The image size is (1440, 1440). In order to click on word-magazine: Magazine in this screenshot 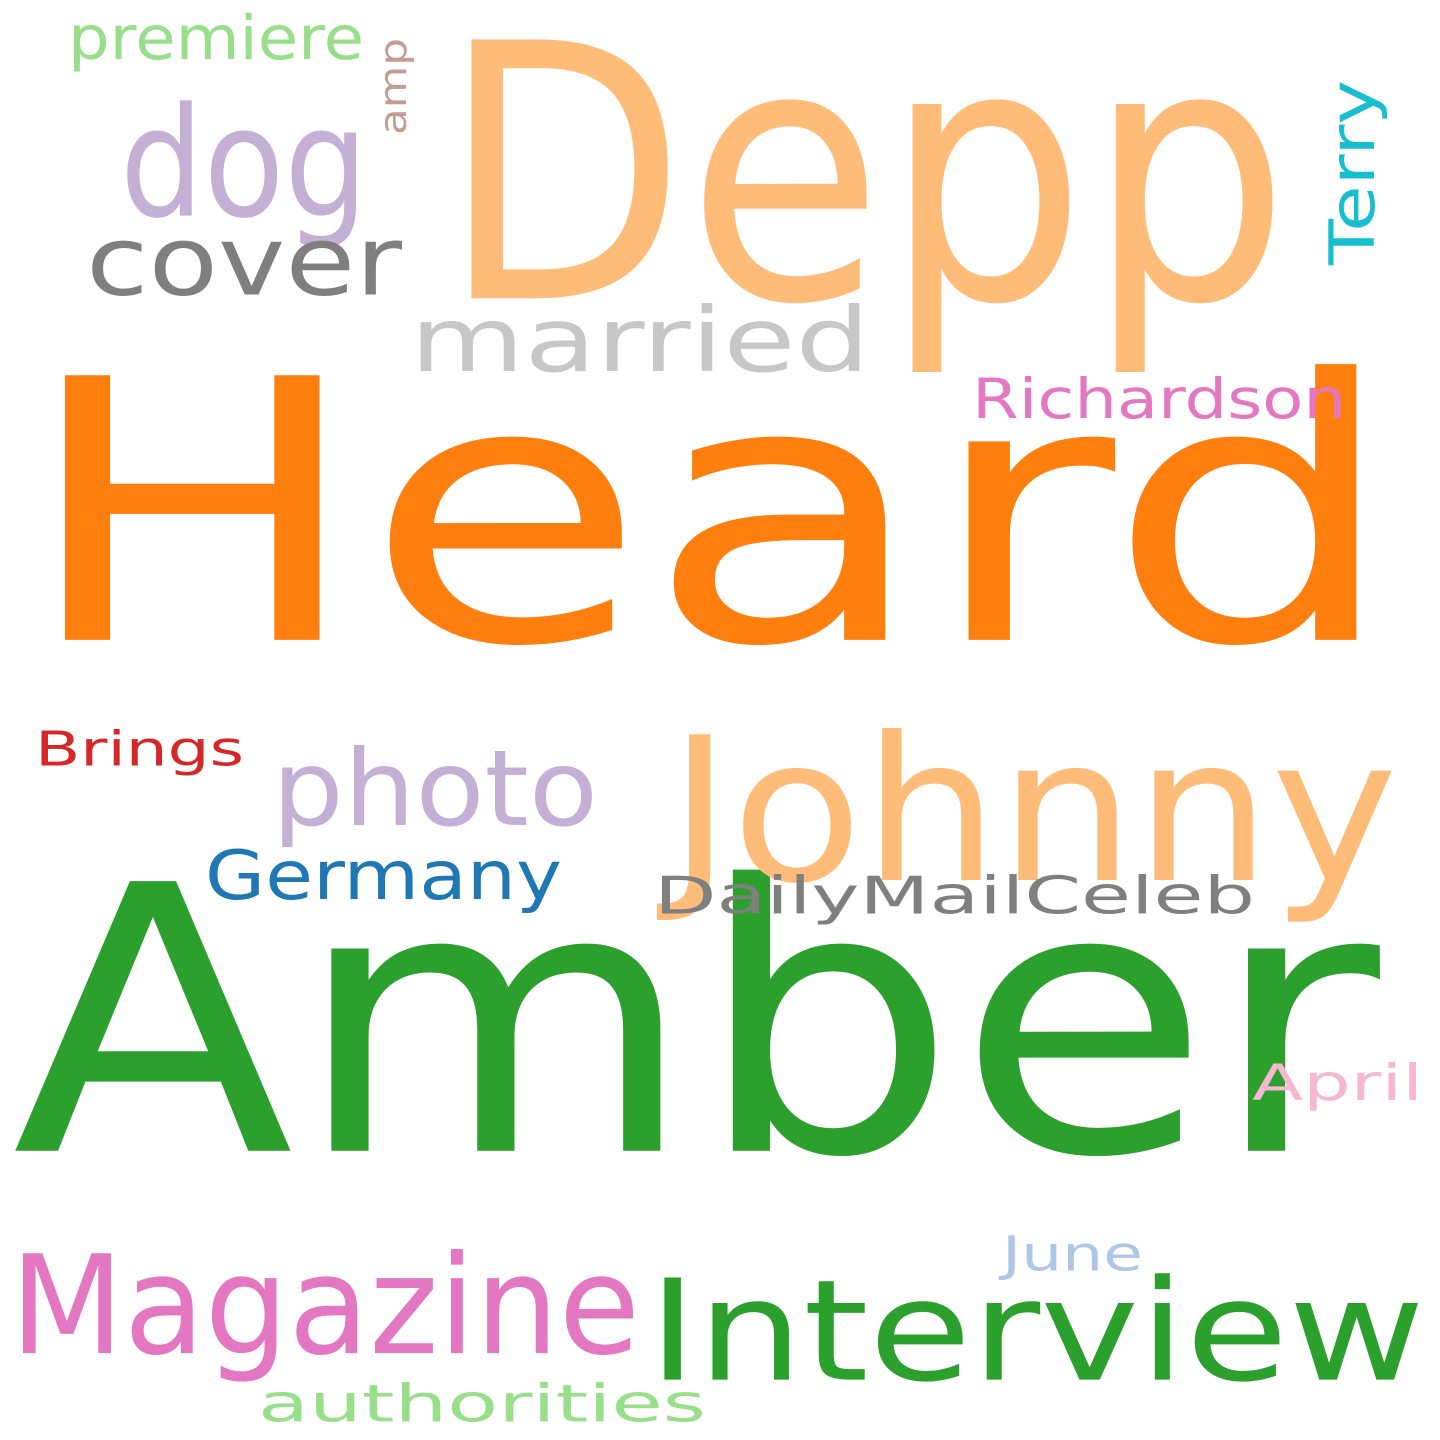, I will do `click(325, 1306)`.